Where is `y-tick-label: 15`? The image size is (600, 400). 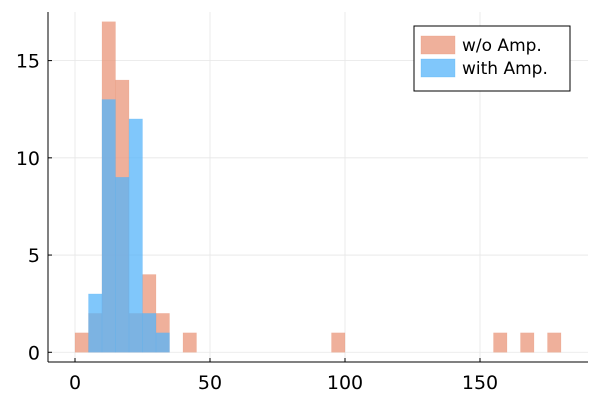
y-tick-label: 15 is located at coordinates (28, 62).